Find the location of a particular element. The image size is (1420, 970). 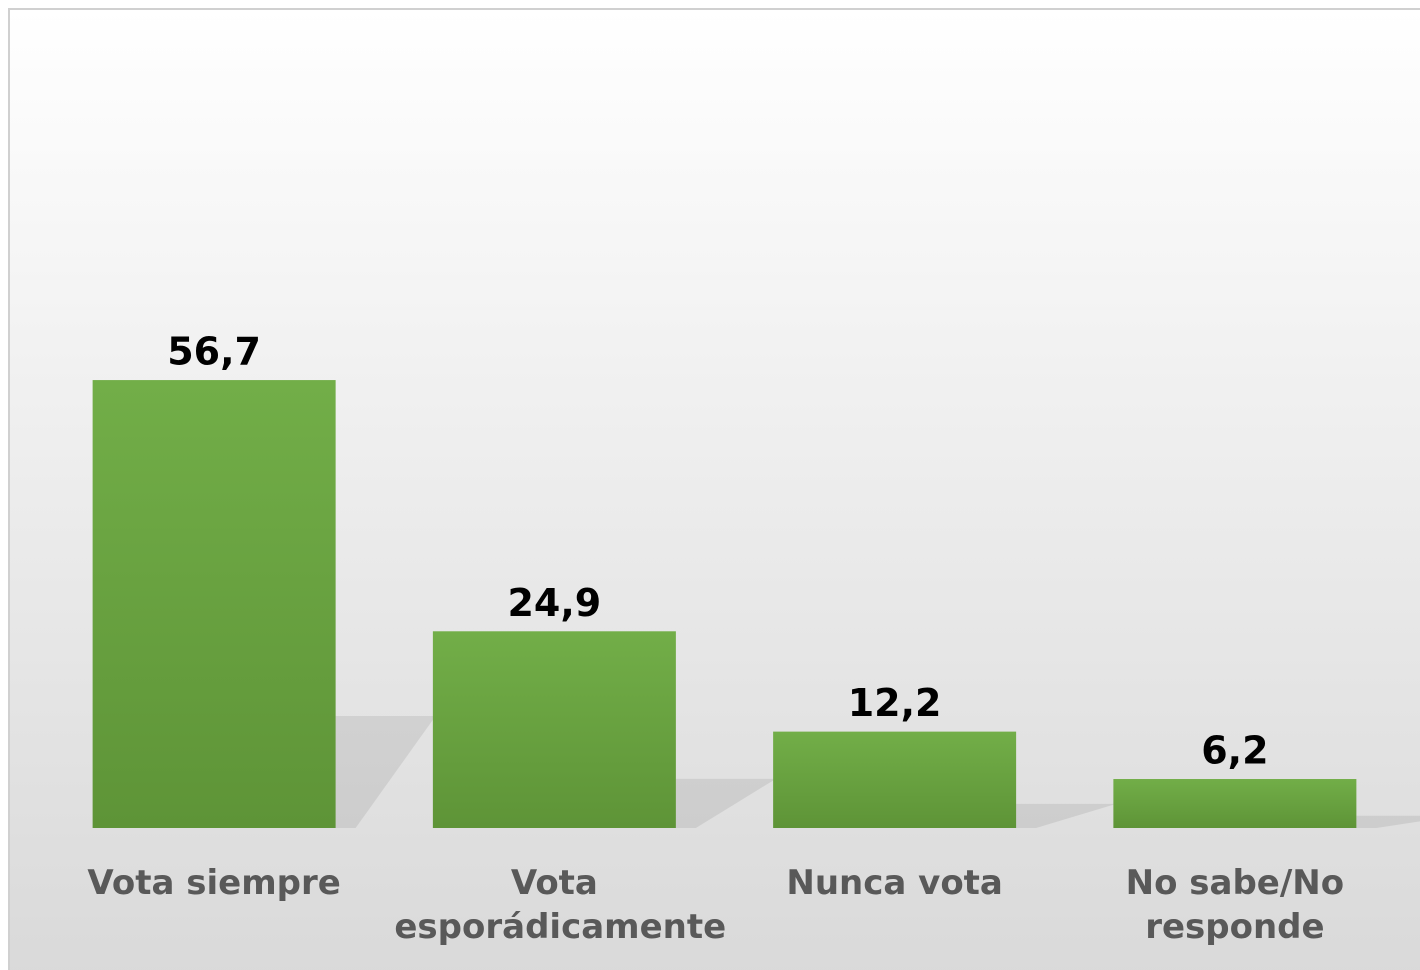

x-tick-label: Vota siempre is located at coordinates (214, 883).